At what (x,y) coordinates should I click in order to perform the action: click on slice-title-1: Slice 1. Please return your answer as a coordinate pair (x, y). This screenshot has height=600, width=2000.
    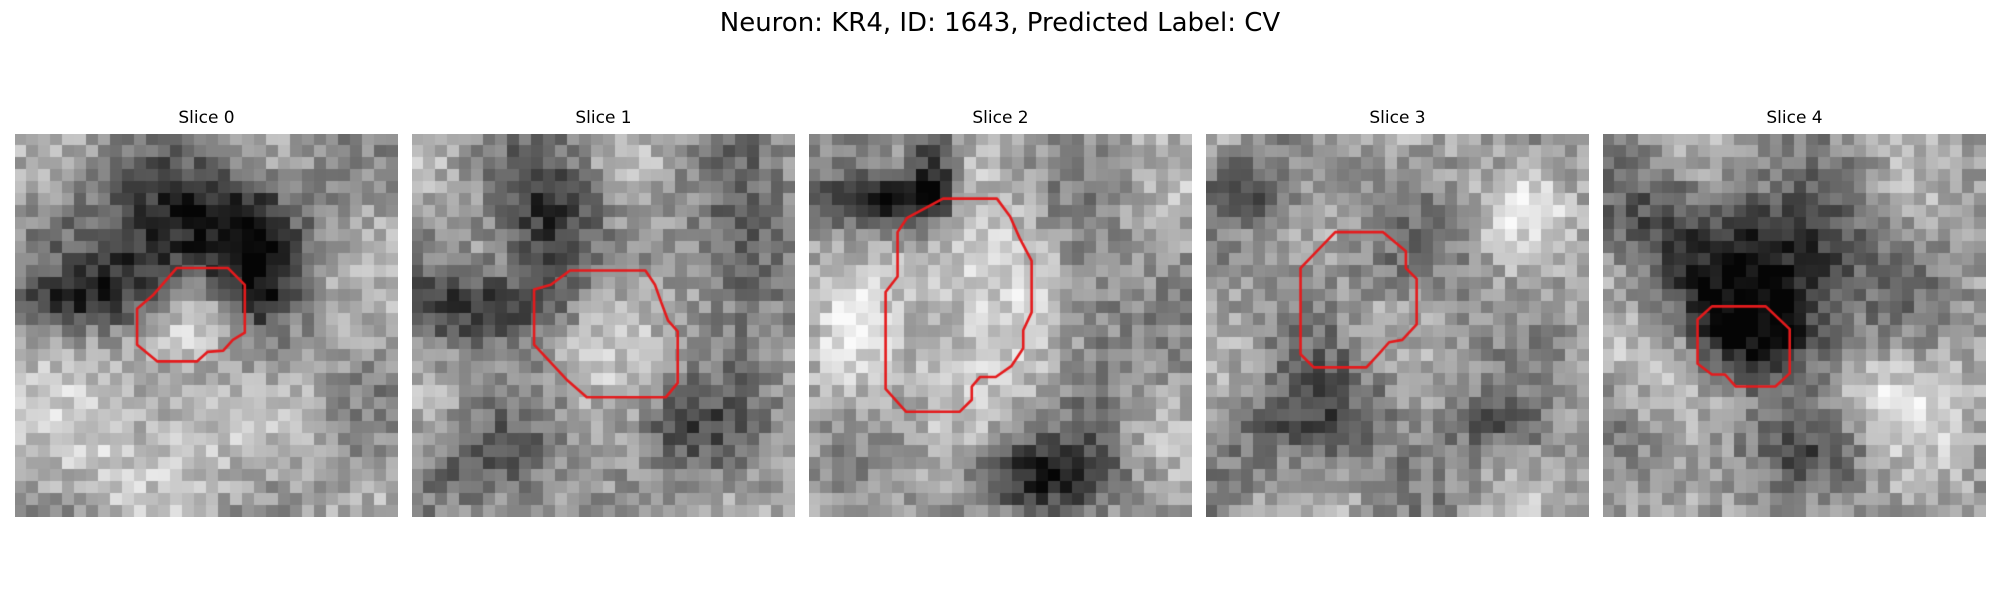
    Looking at the image, I should click on (603, 118).